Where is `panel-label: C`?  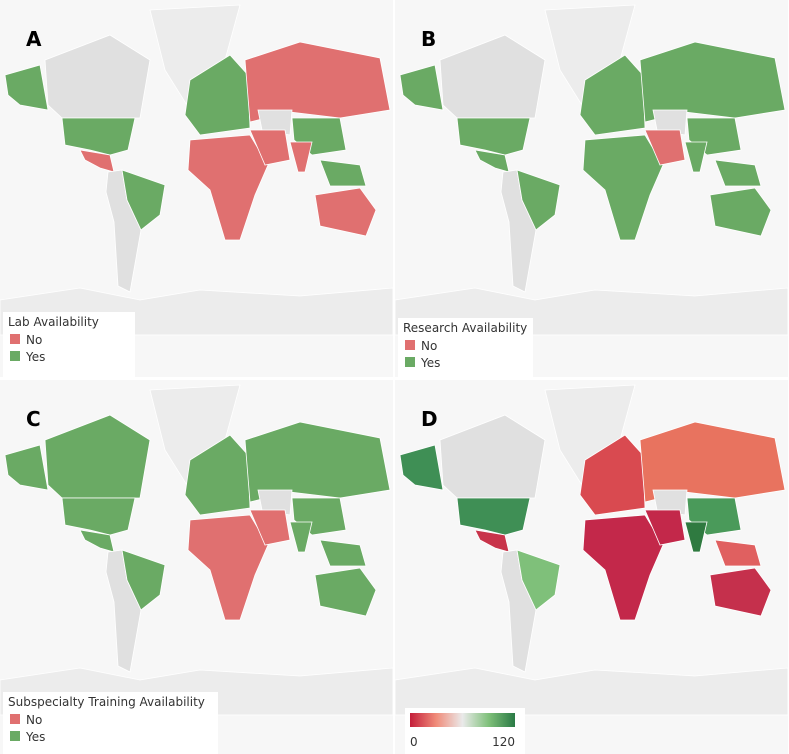 panel-label: C is located at coordinates (33, 419).